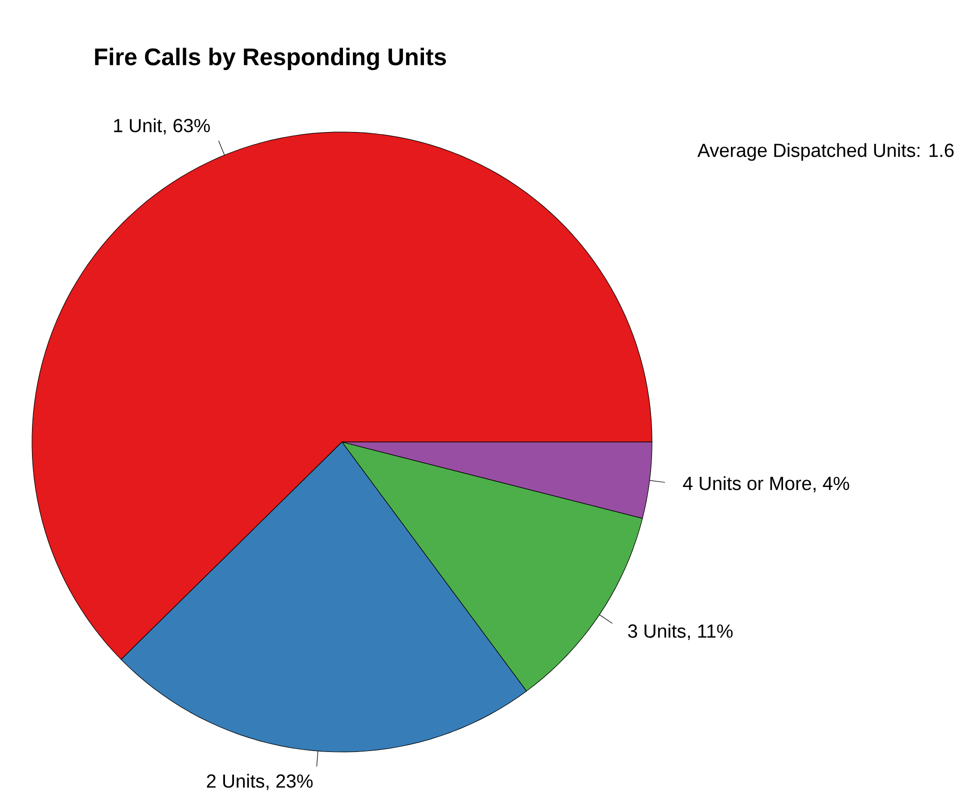  What do you see at coordinates (825, 152) in the screenshot?
I see `text: Average Dispatched Units: 1.6` at bounding box center [825, 152].